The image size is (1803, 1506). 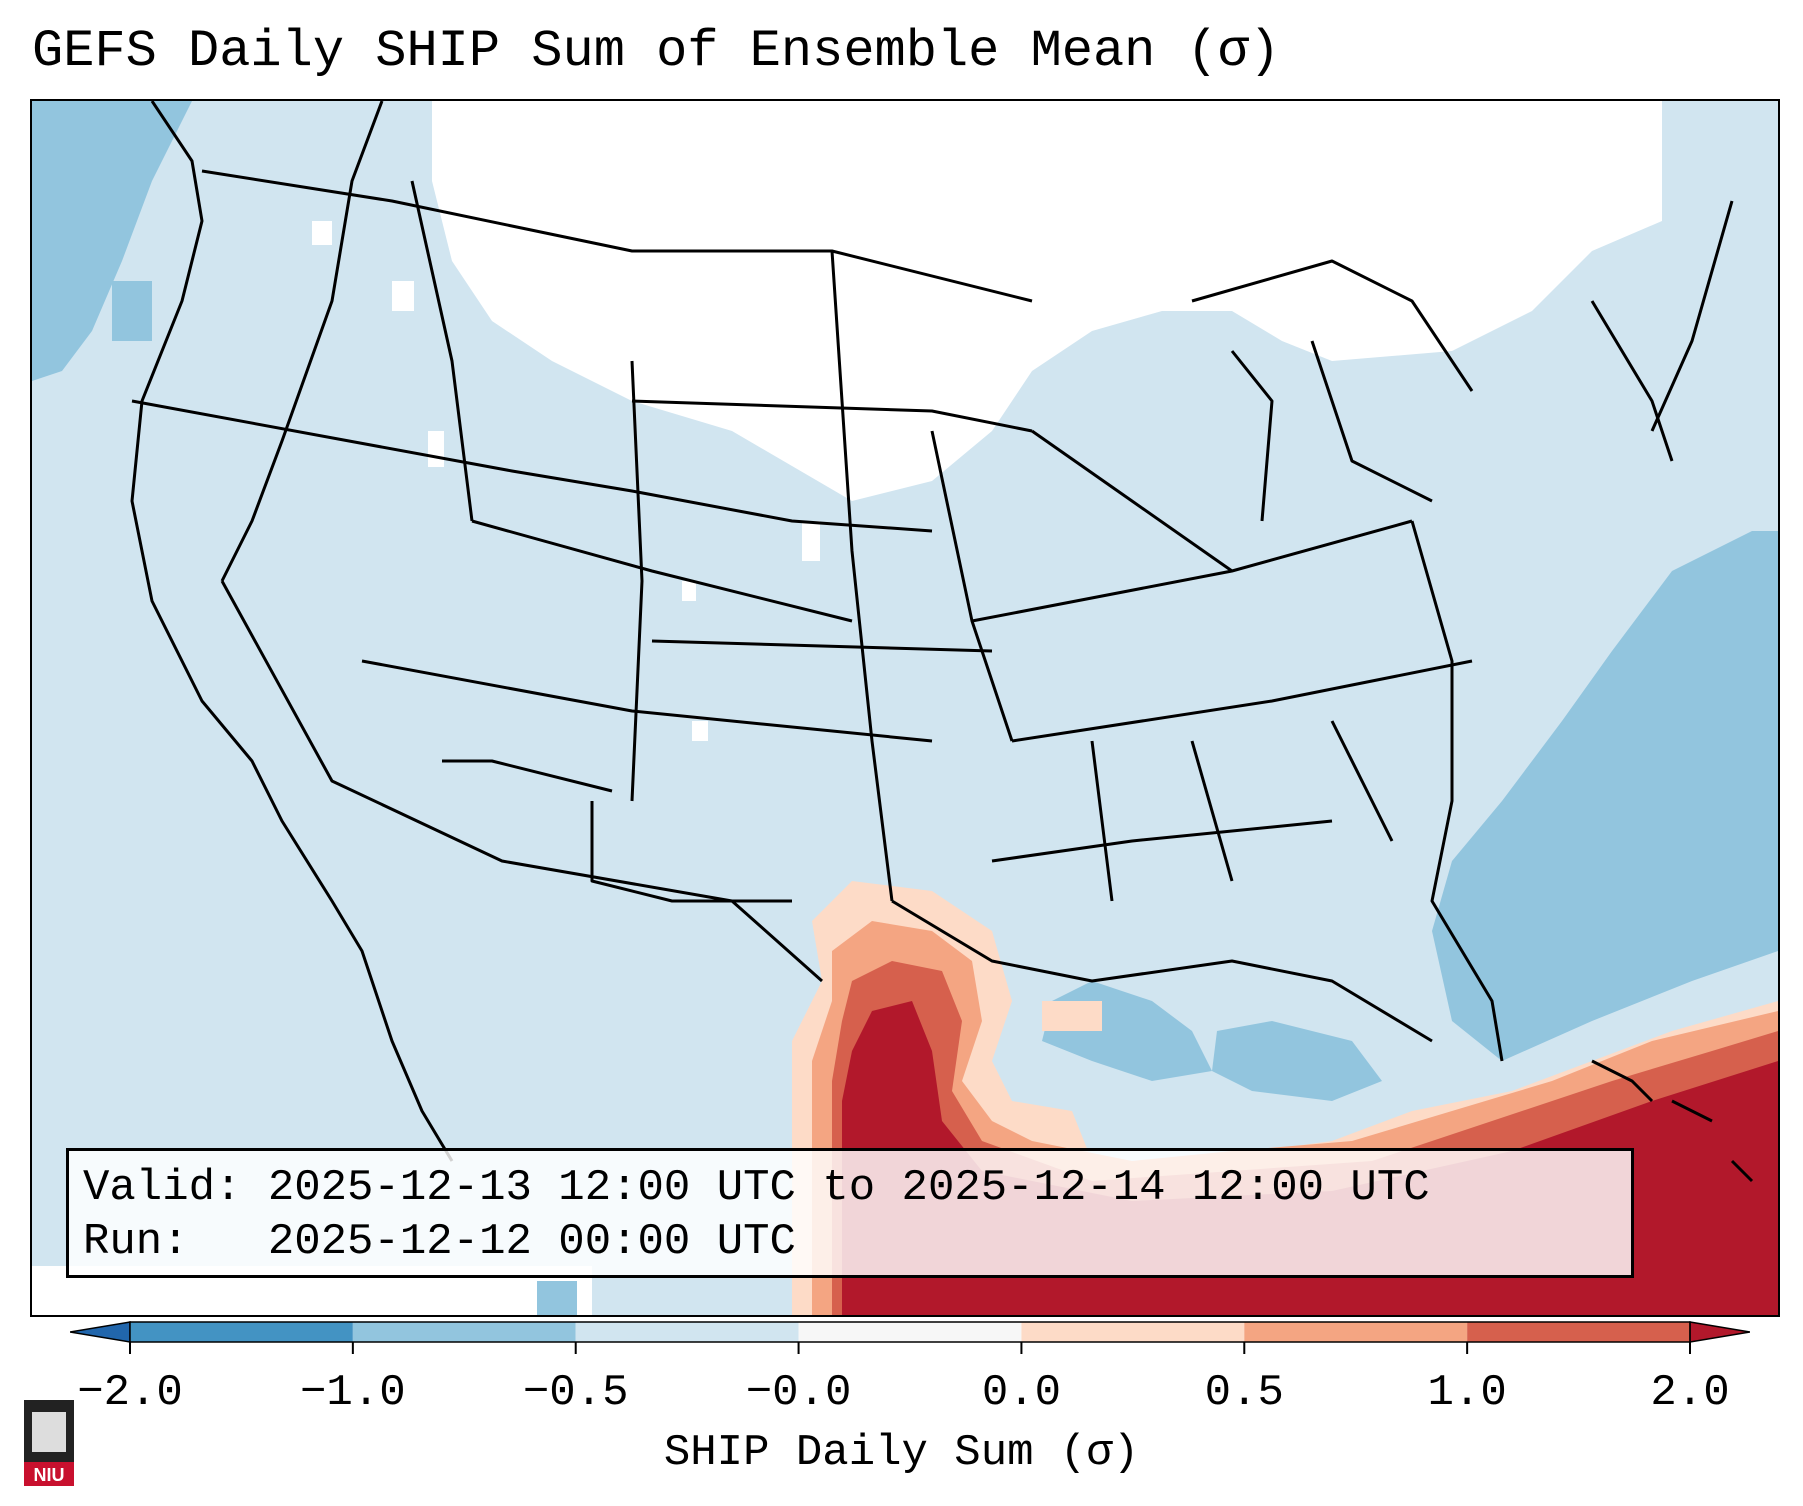 I want to click on logo-window, so click(x=49, y=1432).